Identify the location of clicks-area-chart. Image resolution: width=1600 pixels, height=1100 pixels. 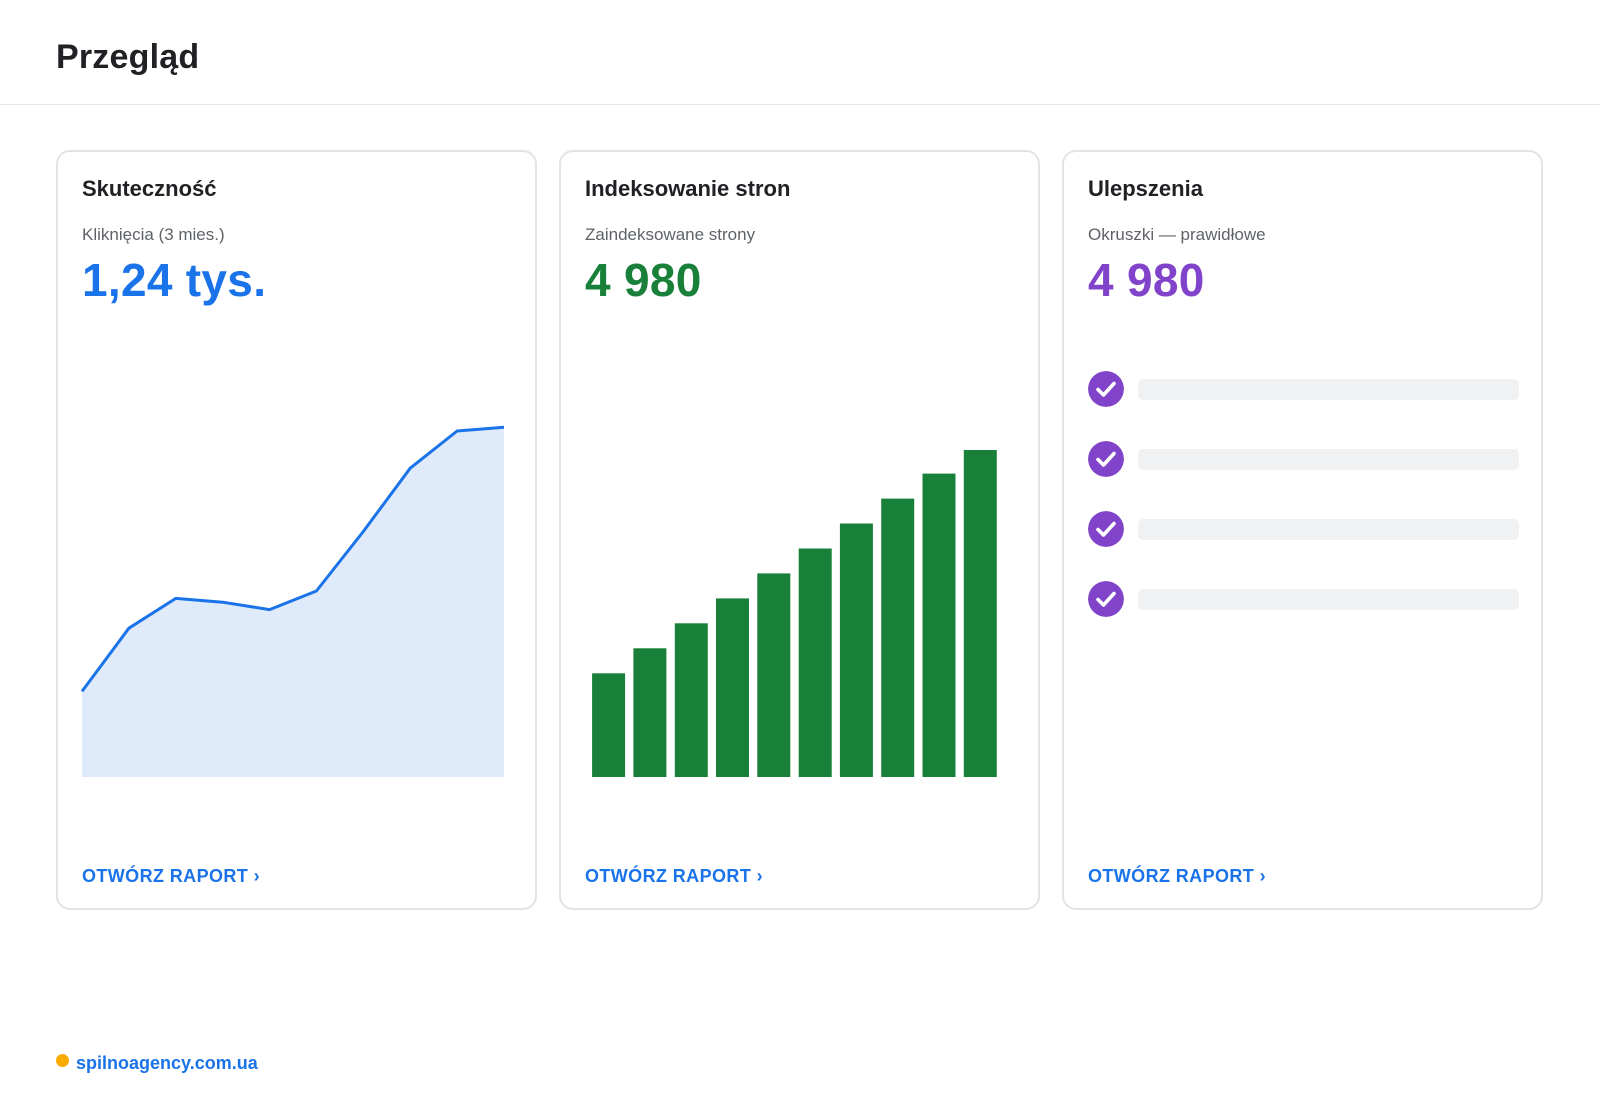
(292, 601).